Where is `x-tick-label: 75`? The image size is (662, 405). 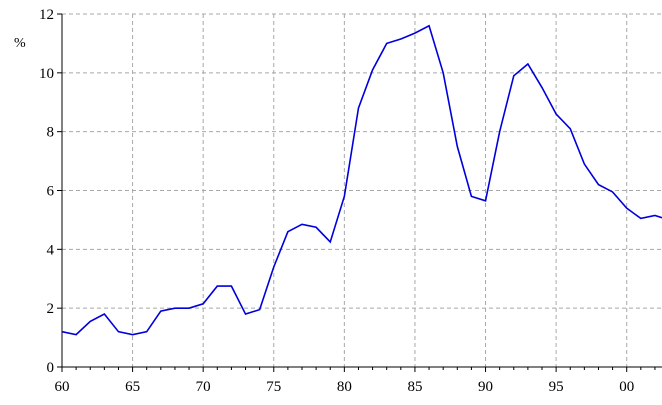 x-tick-label: 75 is located at coordinates (273, 387).